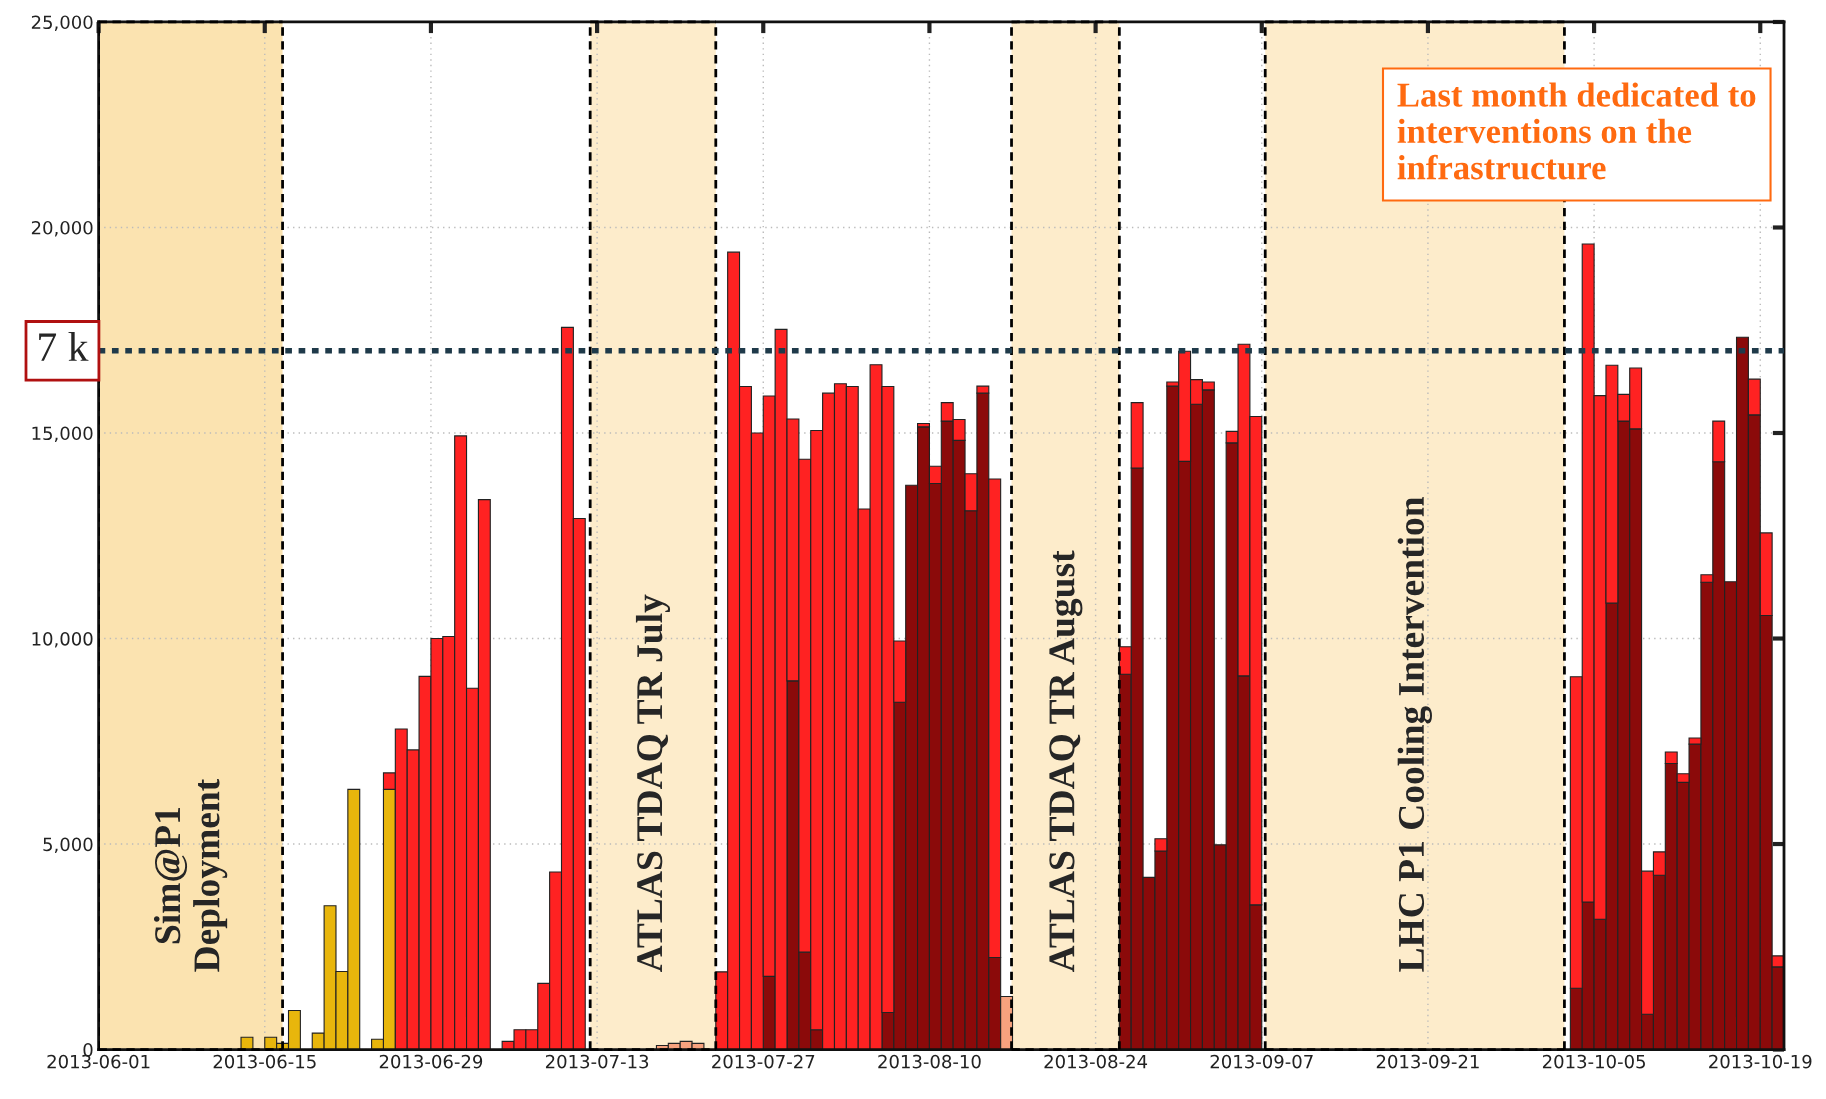 The height and width of the screenshot is (1099, 1826). What do you see at coordinates (929, 1061) in the screenshot?
I see `x-tick-label: 2013-08-10` at bounding box center [929, 1061].